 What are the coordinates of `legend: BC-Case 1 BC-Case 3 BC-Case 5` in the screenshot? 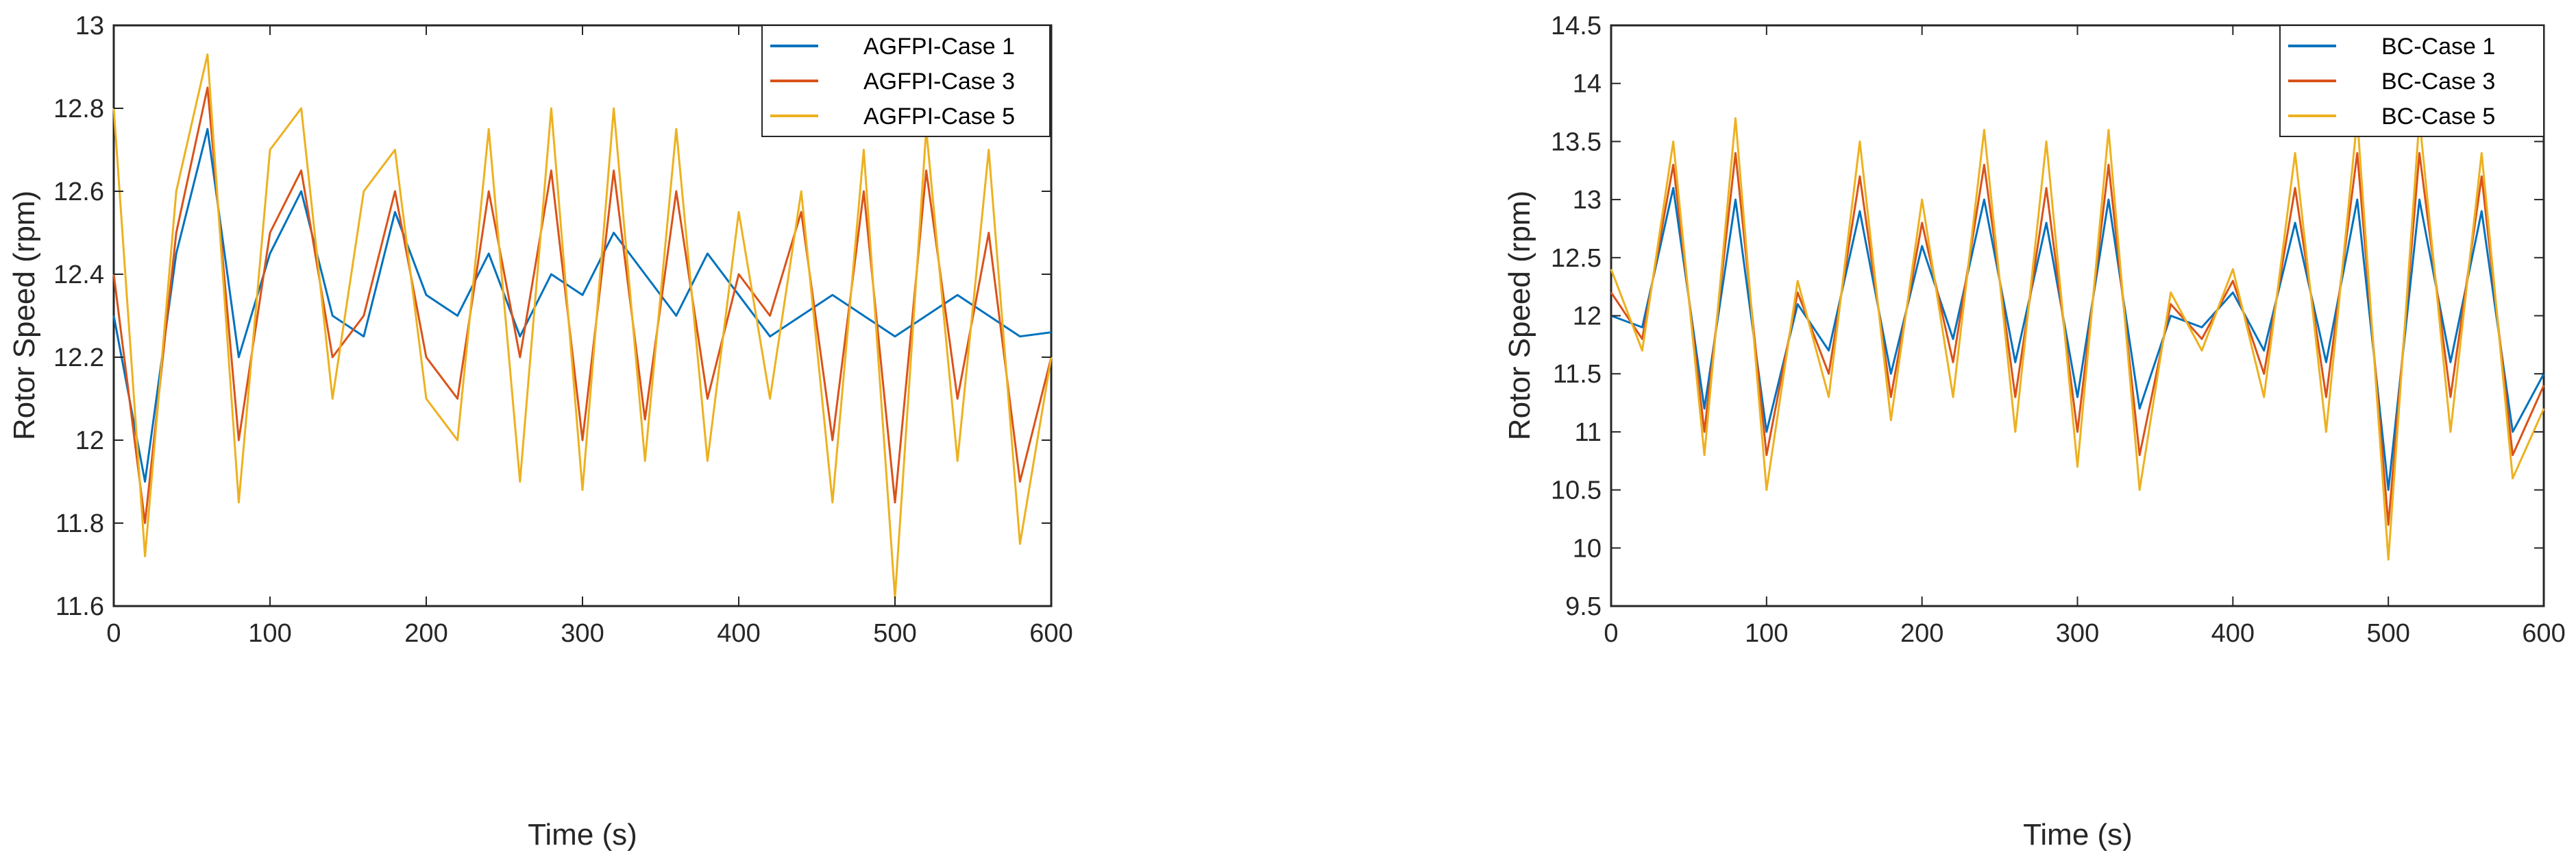 It's located at (2412, 81).